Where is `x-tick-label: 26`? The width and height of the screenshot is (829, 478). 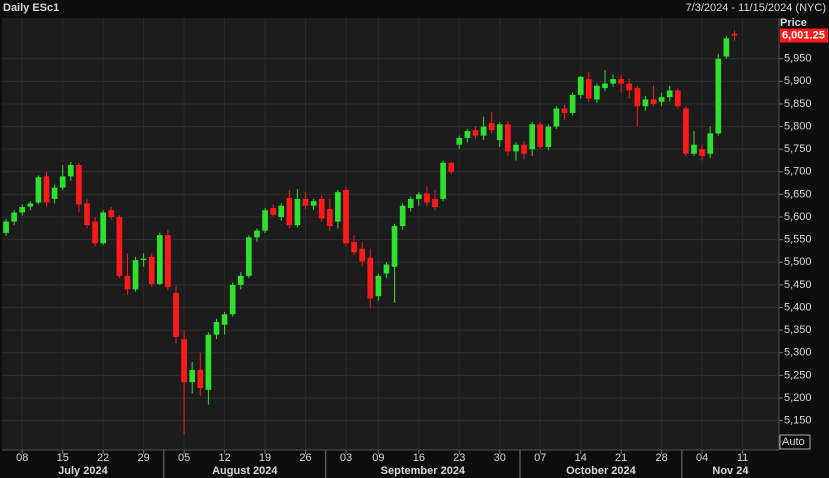 x-tick-label: 26 is located at coordinates (305, 458).